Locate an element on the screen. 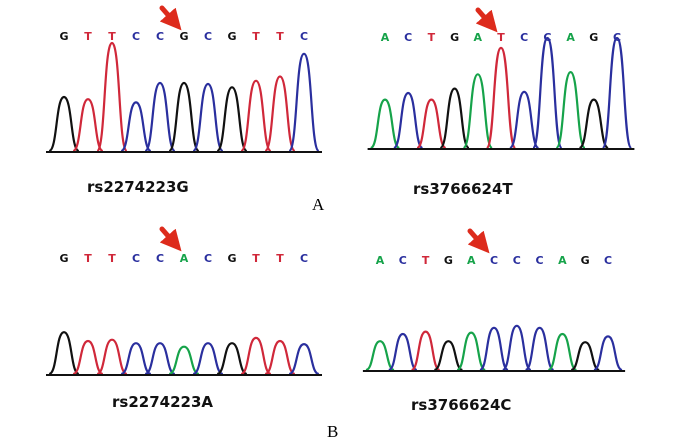 This screenshot has height=444, width=700. snp-label-rs2274223g: rs2274223G is located at coordinates (138, 187).